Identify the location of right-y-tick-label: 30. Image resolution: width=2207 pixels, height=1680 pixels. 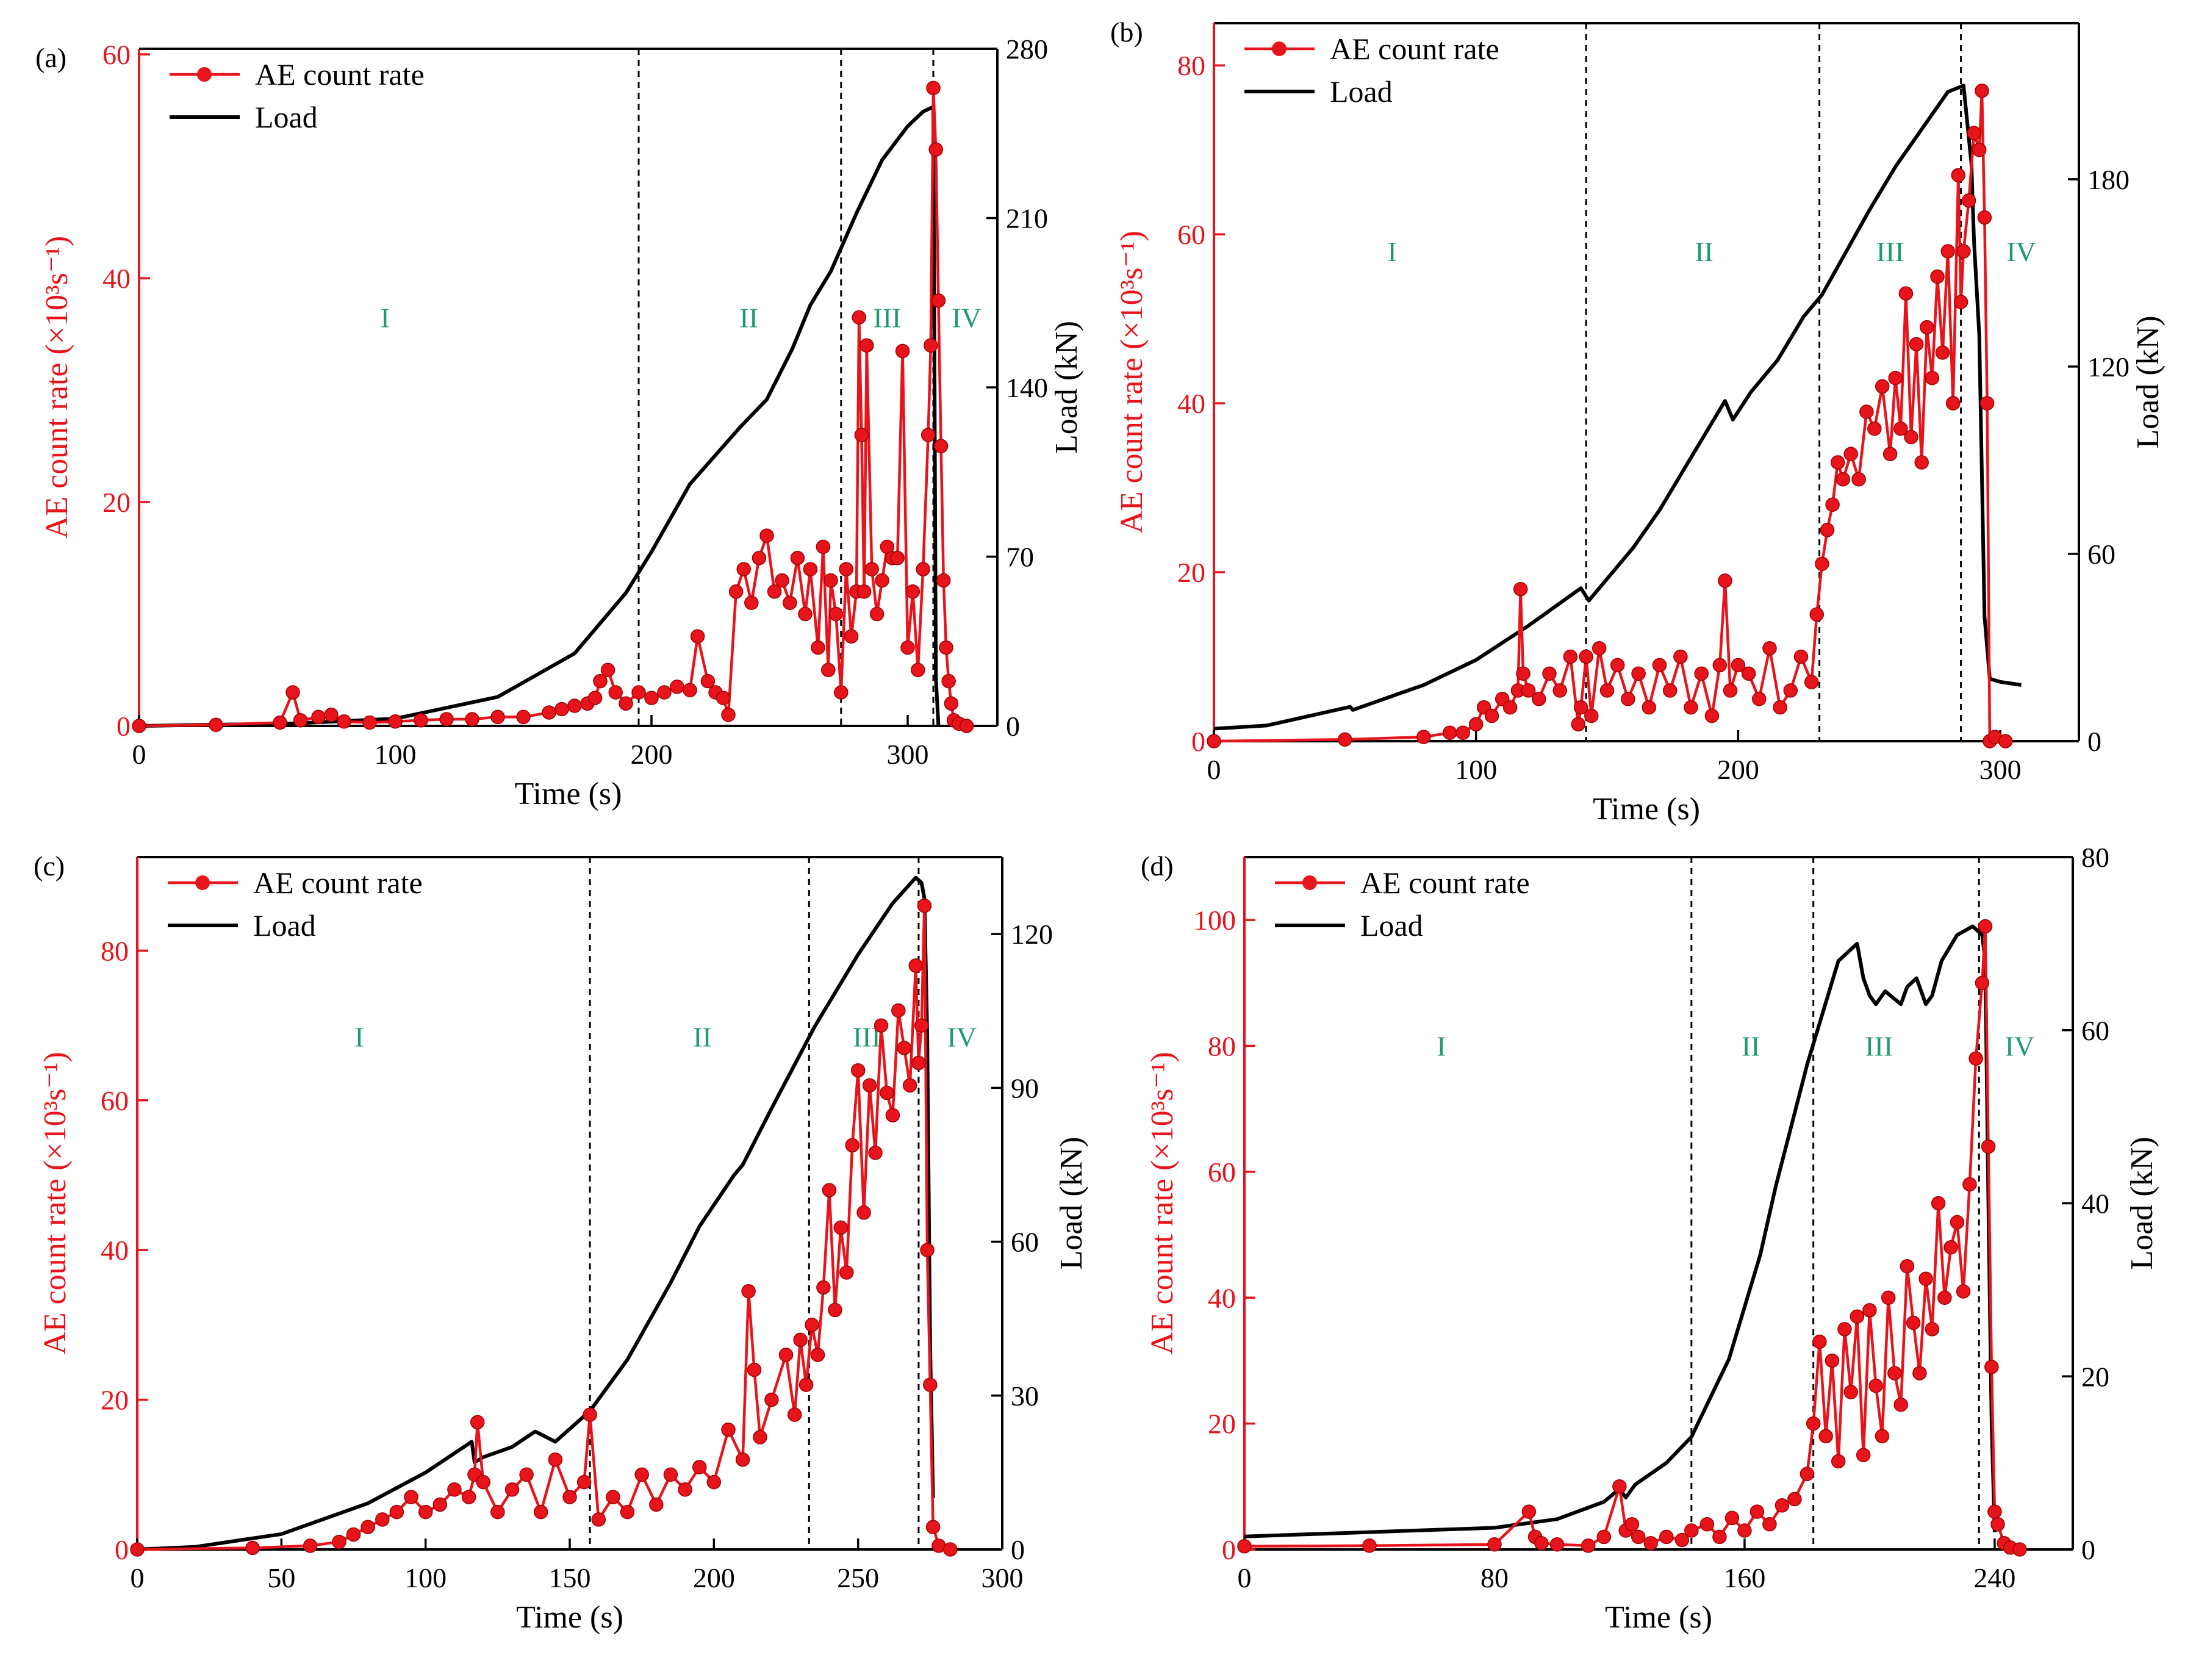
(1025, 1396).